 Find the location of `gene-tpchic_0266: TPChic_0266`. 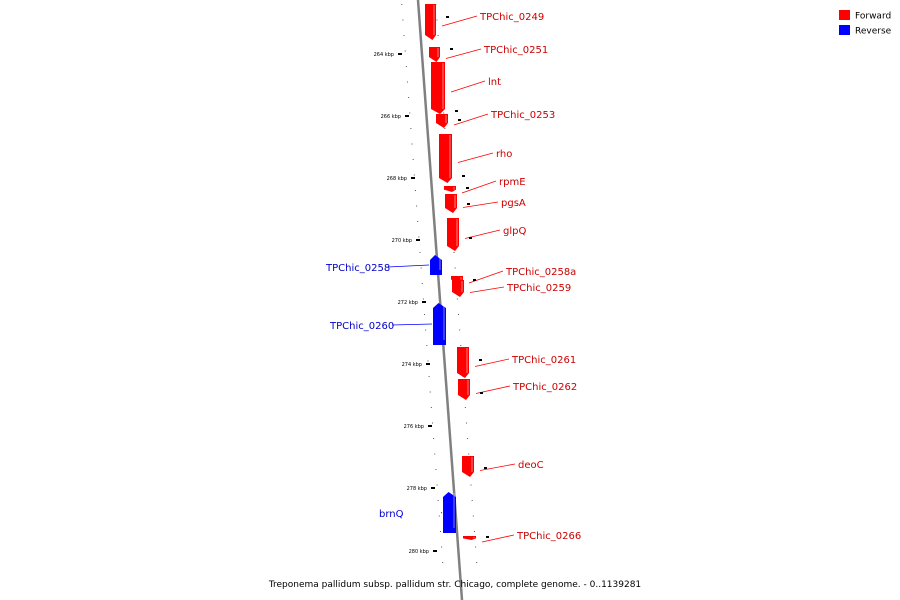

gene-tpchic_0266: TPChic_0266 is located at coordinates (522, 537).